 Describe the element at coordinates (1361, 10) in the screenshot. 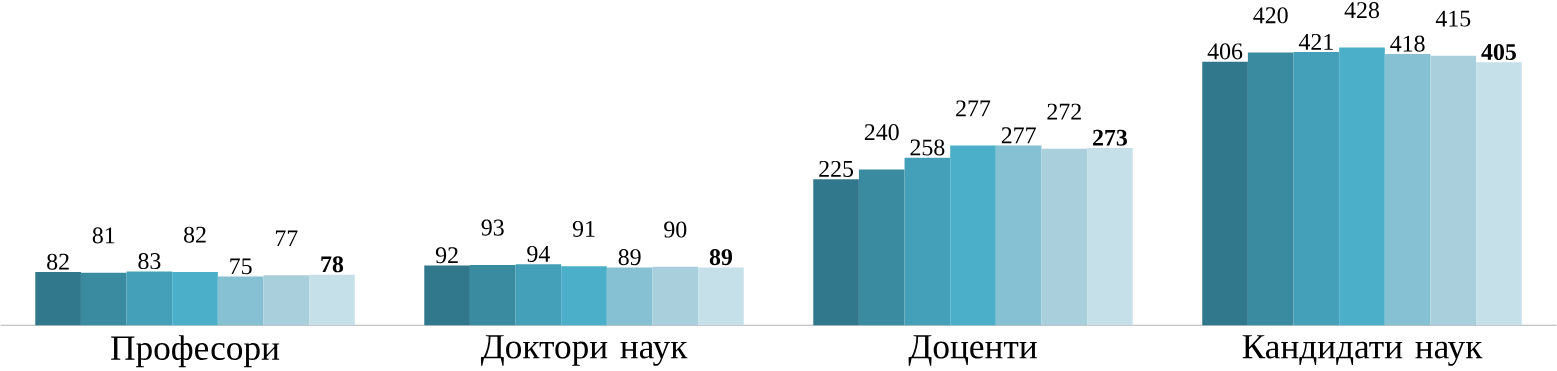

I see `data-label: 428` at that location.